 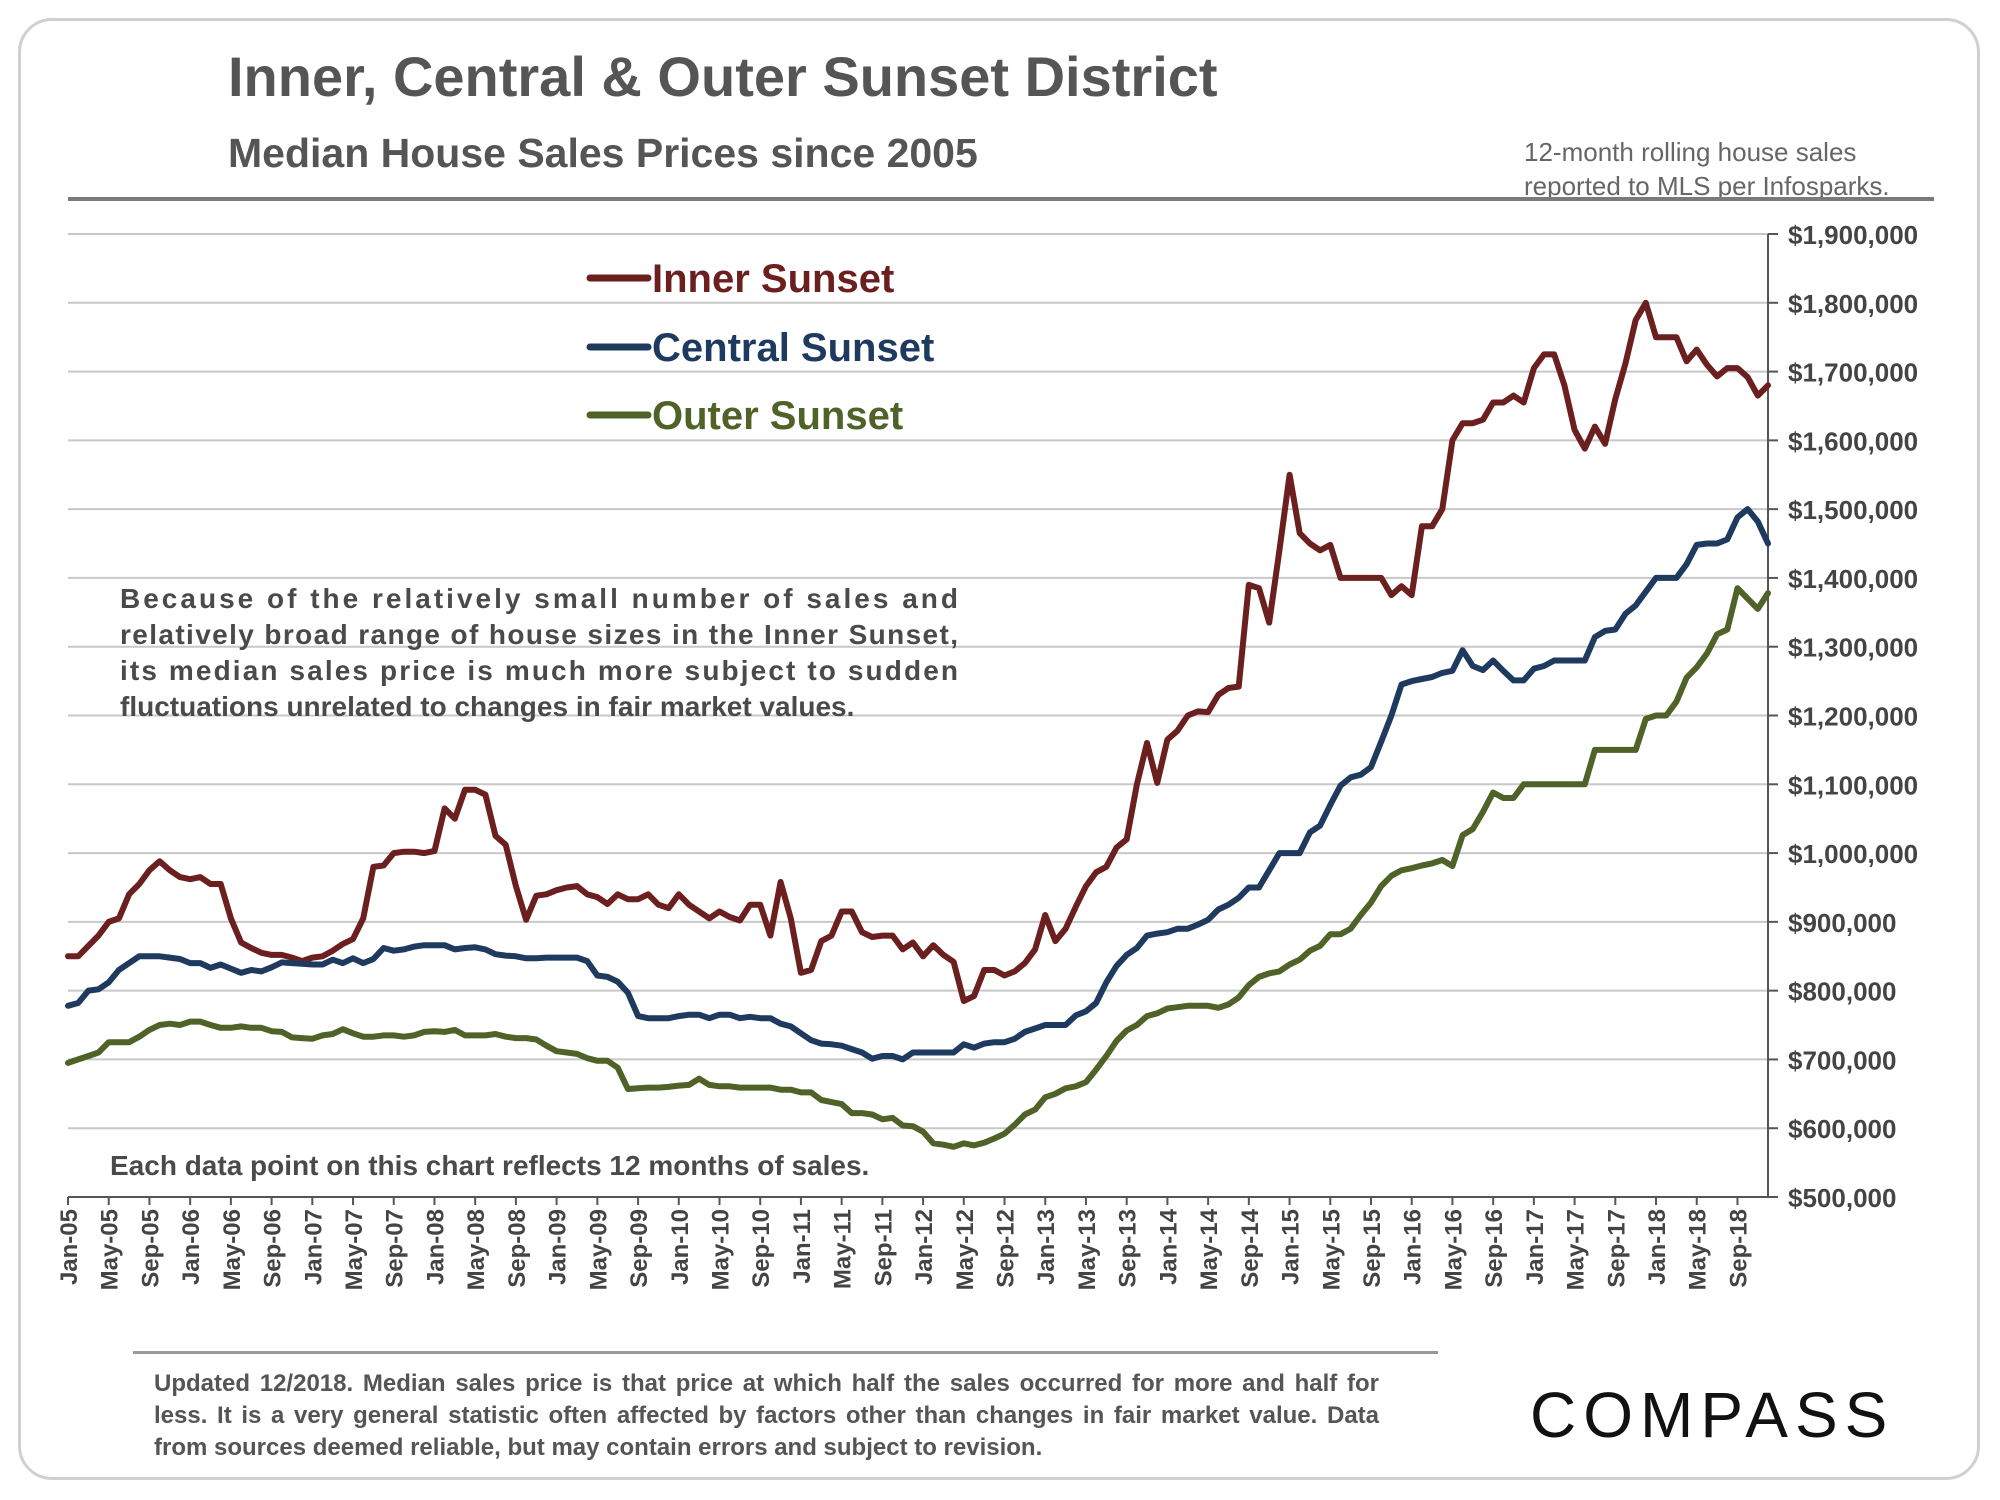 I want to click on x-tick-label: Jan-09, so click(x=558, y=1247).